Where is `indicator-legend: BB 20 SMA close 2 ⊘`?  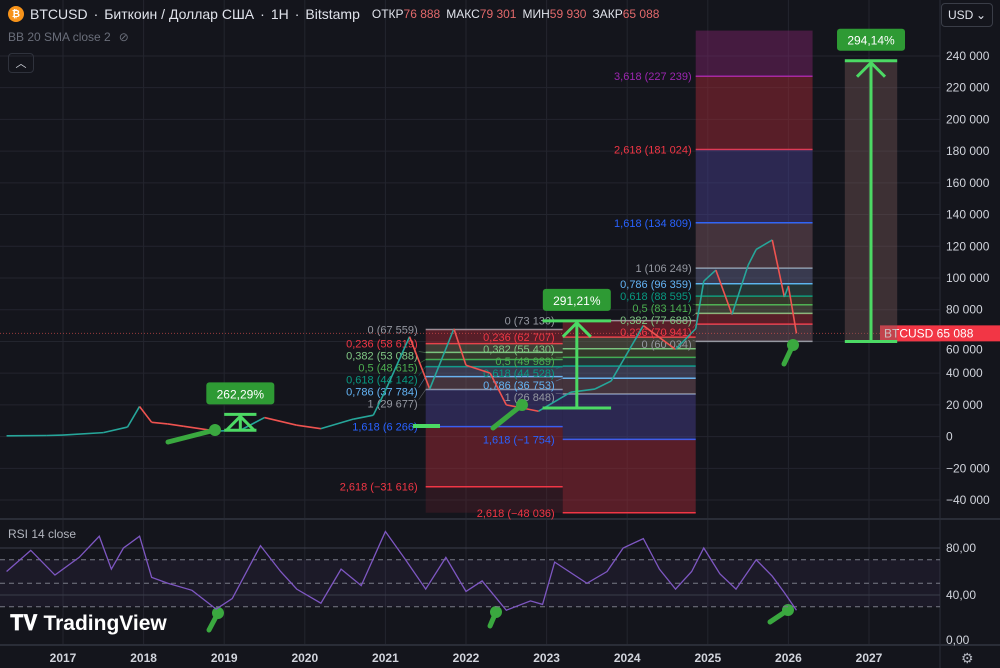 indicator-legend: BB 20 SMA close 2 ⊘ is located at coordinates (68, 37).